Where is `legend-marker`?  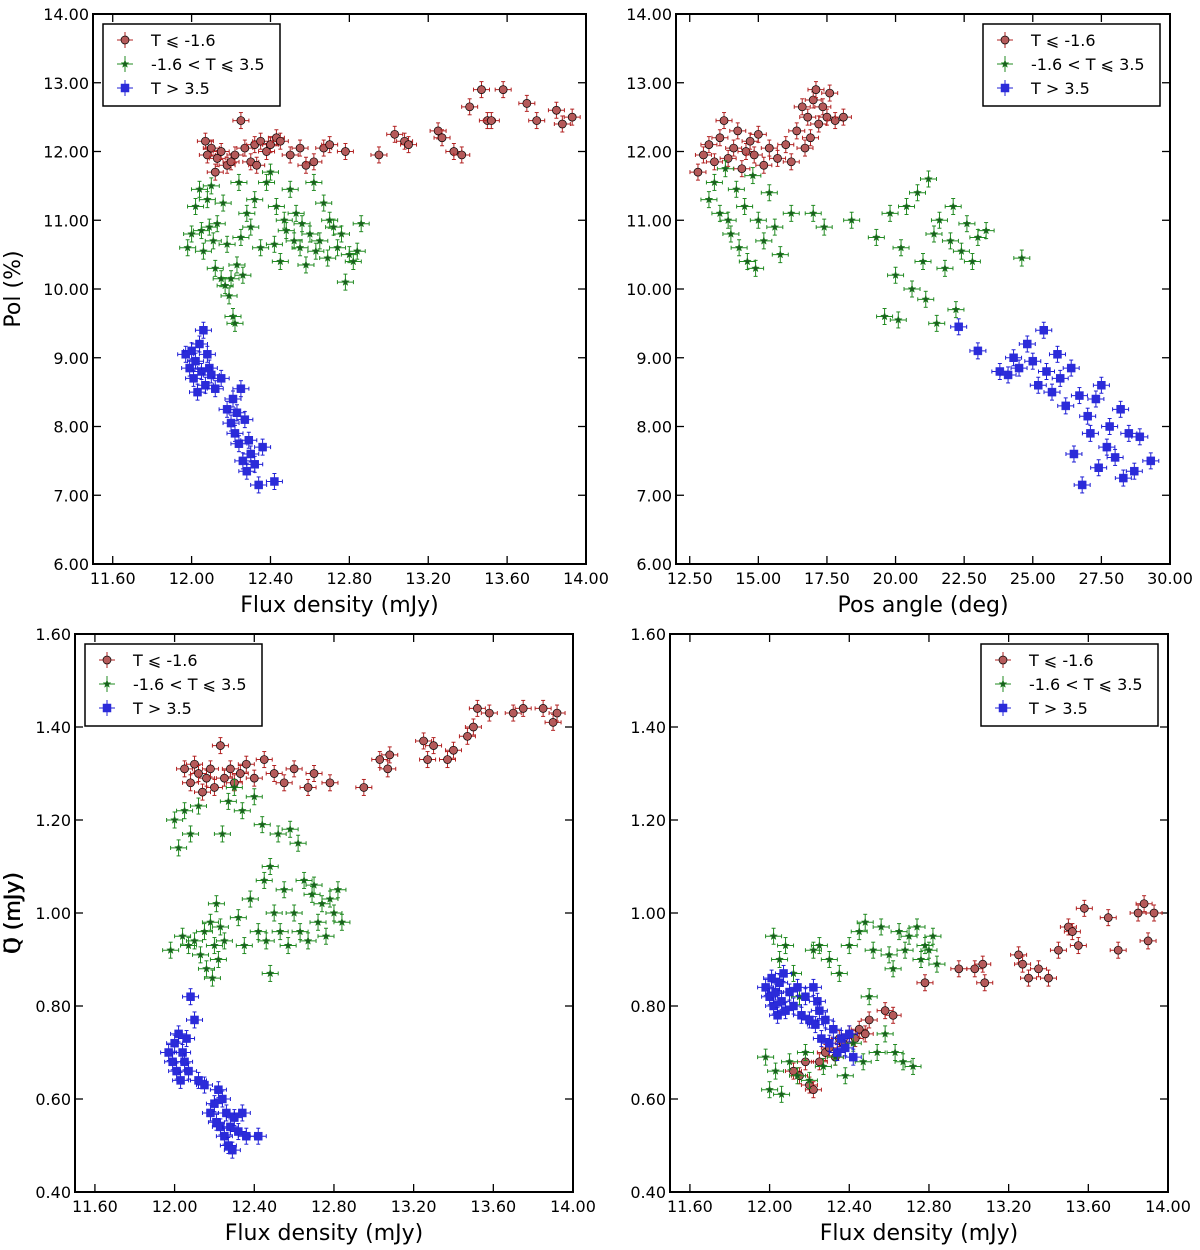 legend-marker is located at coordinates (125, 40).